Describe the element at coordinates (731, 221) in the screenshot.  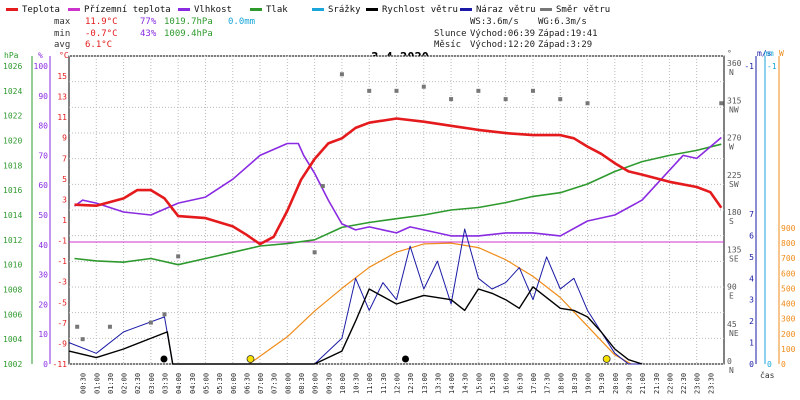
I see `direction-compass: S` at that location.